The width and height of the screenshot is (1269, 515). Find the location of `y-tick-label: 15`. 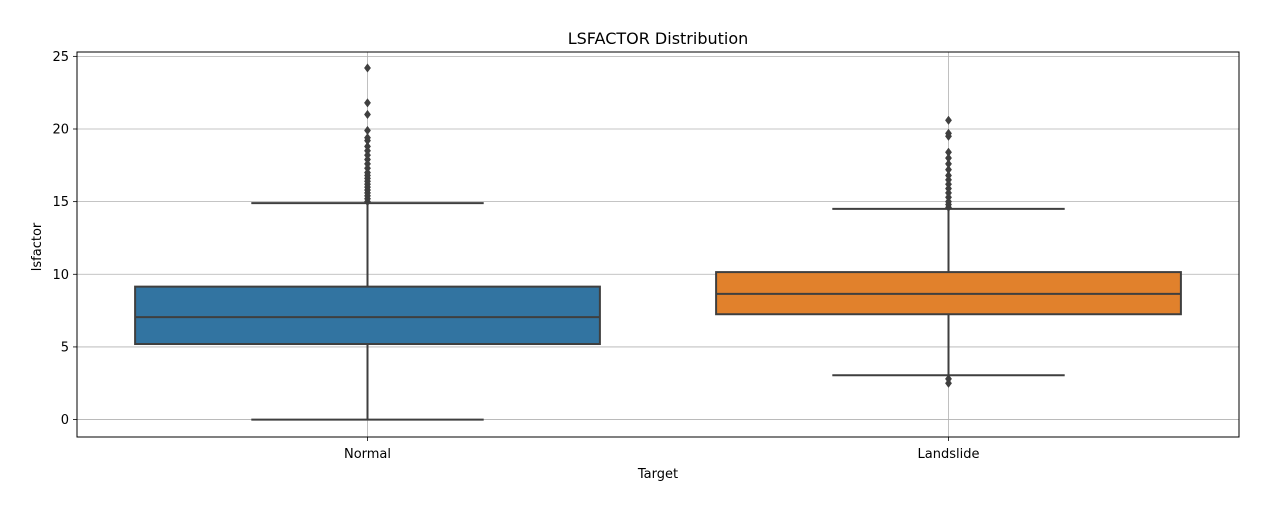

y-tick-label: 15 is located at coordinates (60, 202).